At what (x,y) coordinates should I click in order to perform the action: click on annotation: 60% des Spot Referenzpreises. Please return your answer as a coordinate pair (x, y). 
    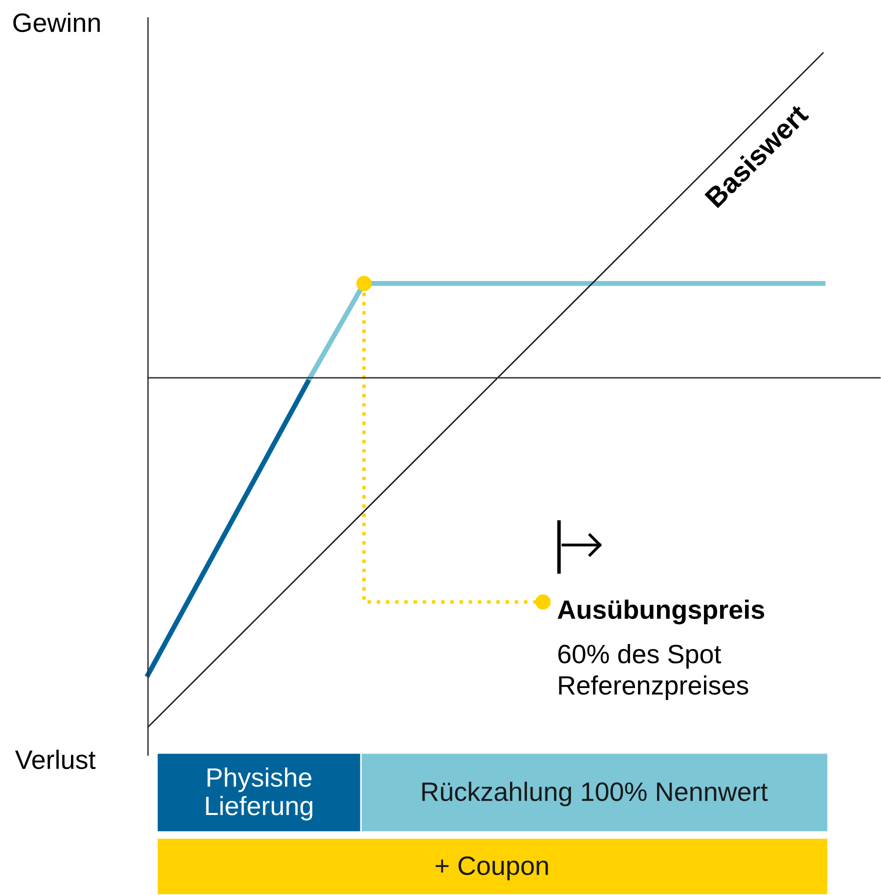
    Looking at the image, I should click on (653, 672).